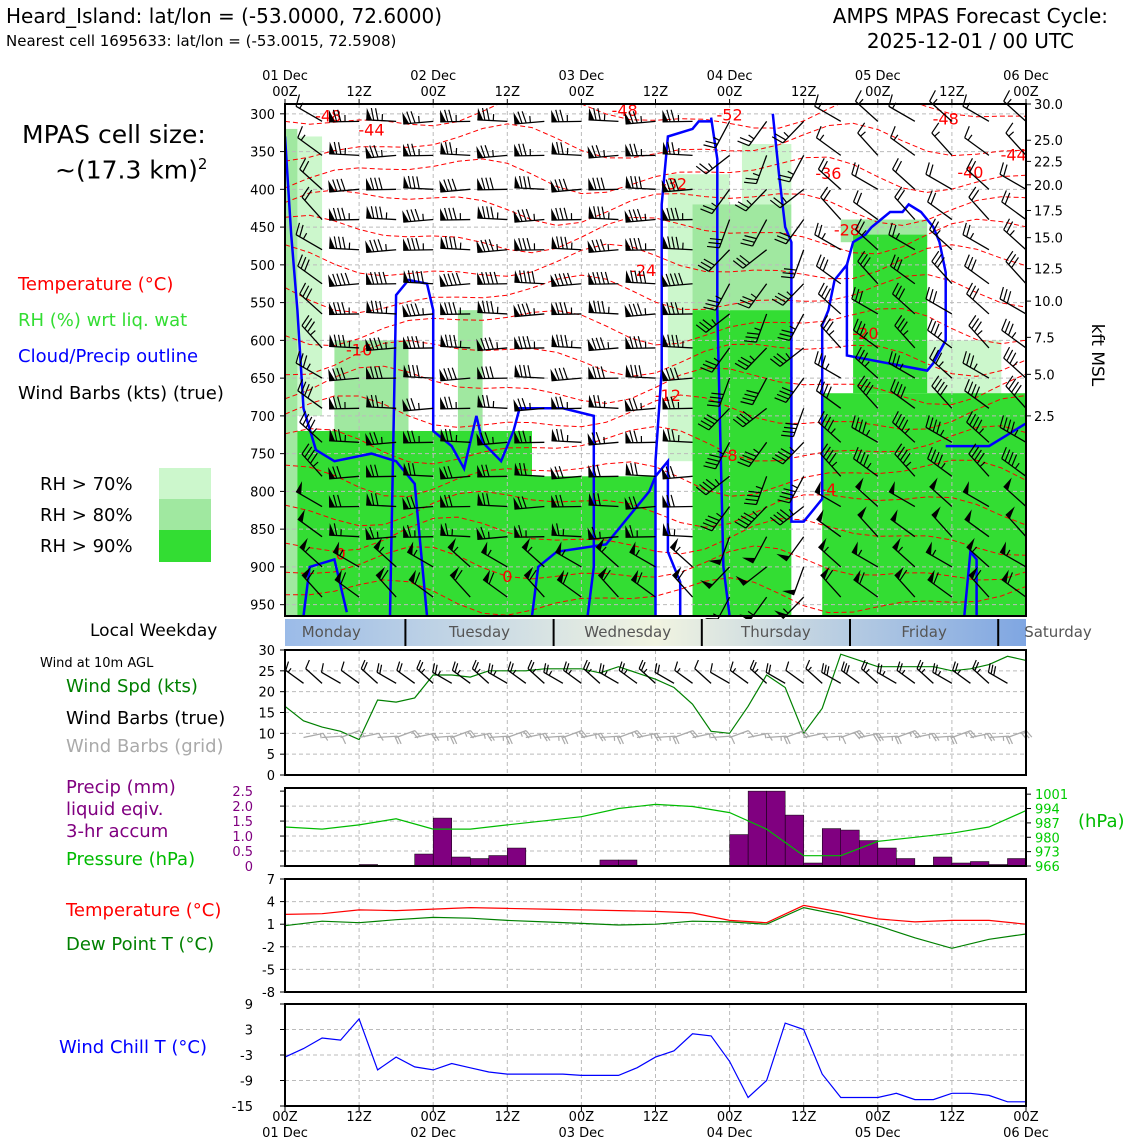 Image resolution: width=1140 pixels, height=1140 pixels. Describe the element at coordinates (271, 925) in the screenshot. I see `temp-tick-label: 1` at that location.